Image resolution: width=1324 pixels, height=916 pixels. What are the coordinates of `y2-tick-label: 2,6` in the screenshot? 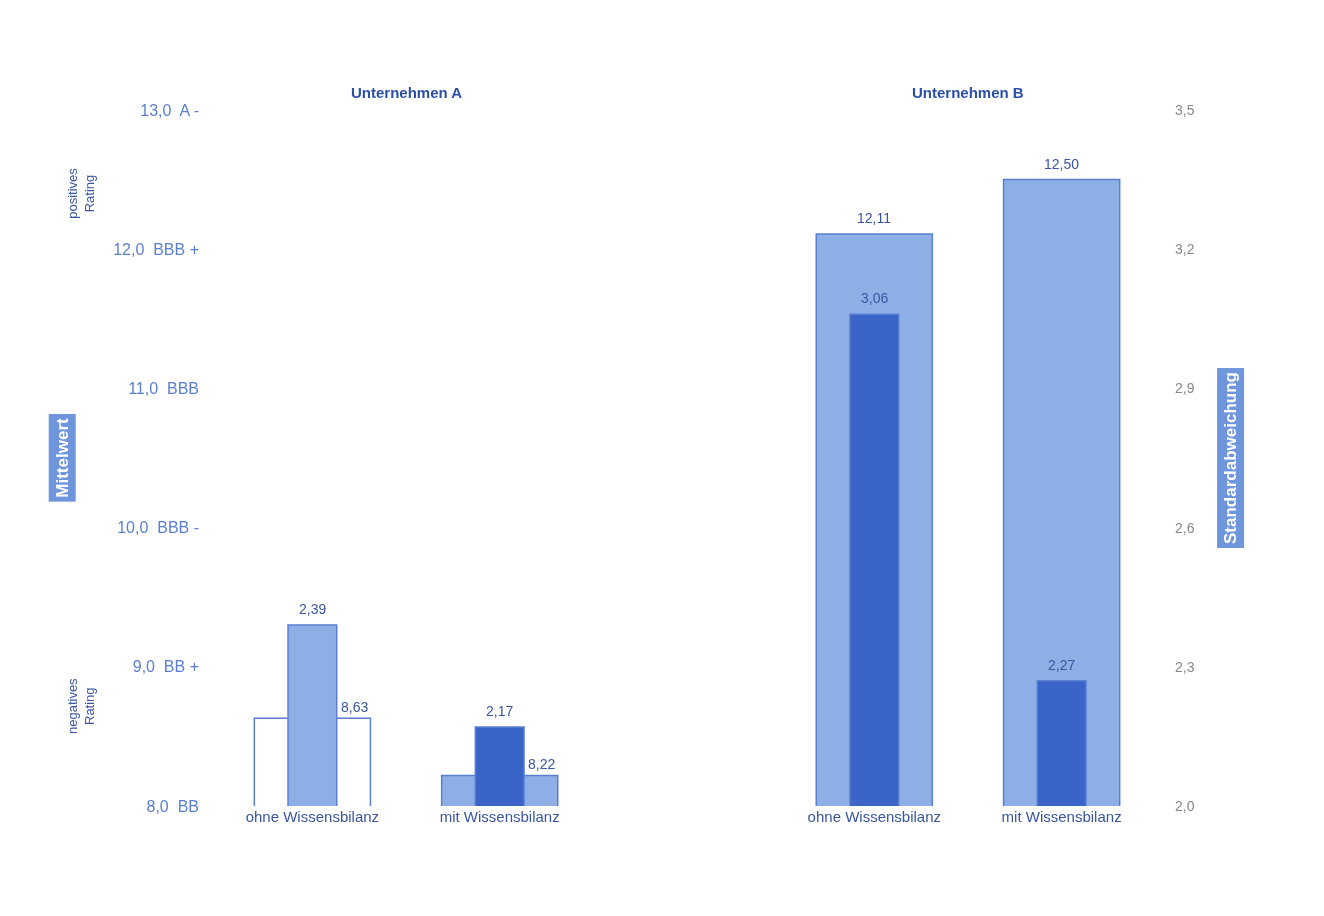 It's located at (1185, 527).